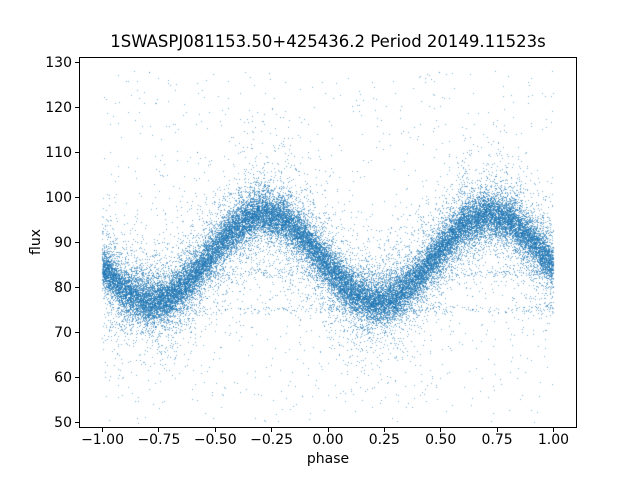 The width and height of the screenshot is (640, 480). What do you see at coordinates (102, 440) in the screenshot?
I see `x-tick-label: −1.00` at bounding box center [102, 440].